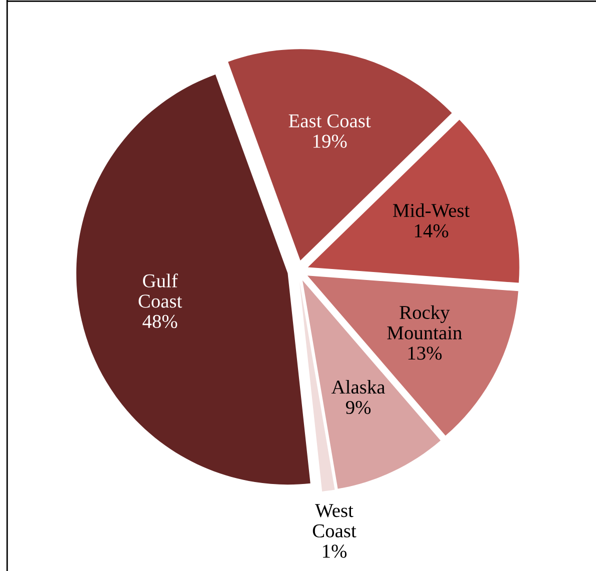  What do you see at coordinates (431, 231) in the screenshot?
I see `data-label: 14%` at bounding box center [431, 231].